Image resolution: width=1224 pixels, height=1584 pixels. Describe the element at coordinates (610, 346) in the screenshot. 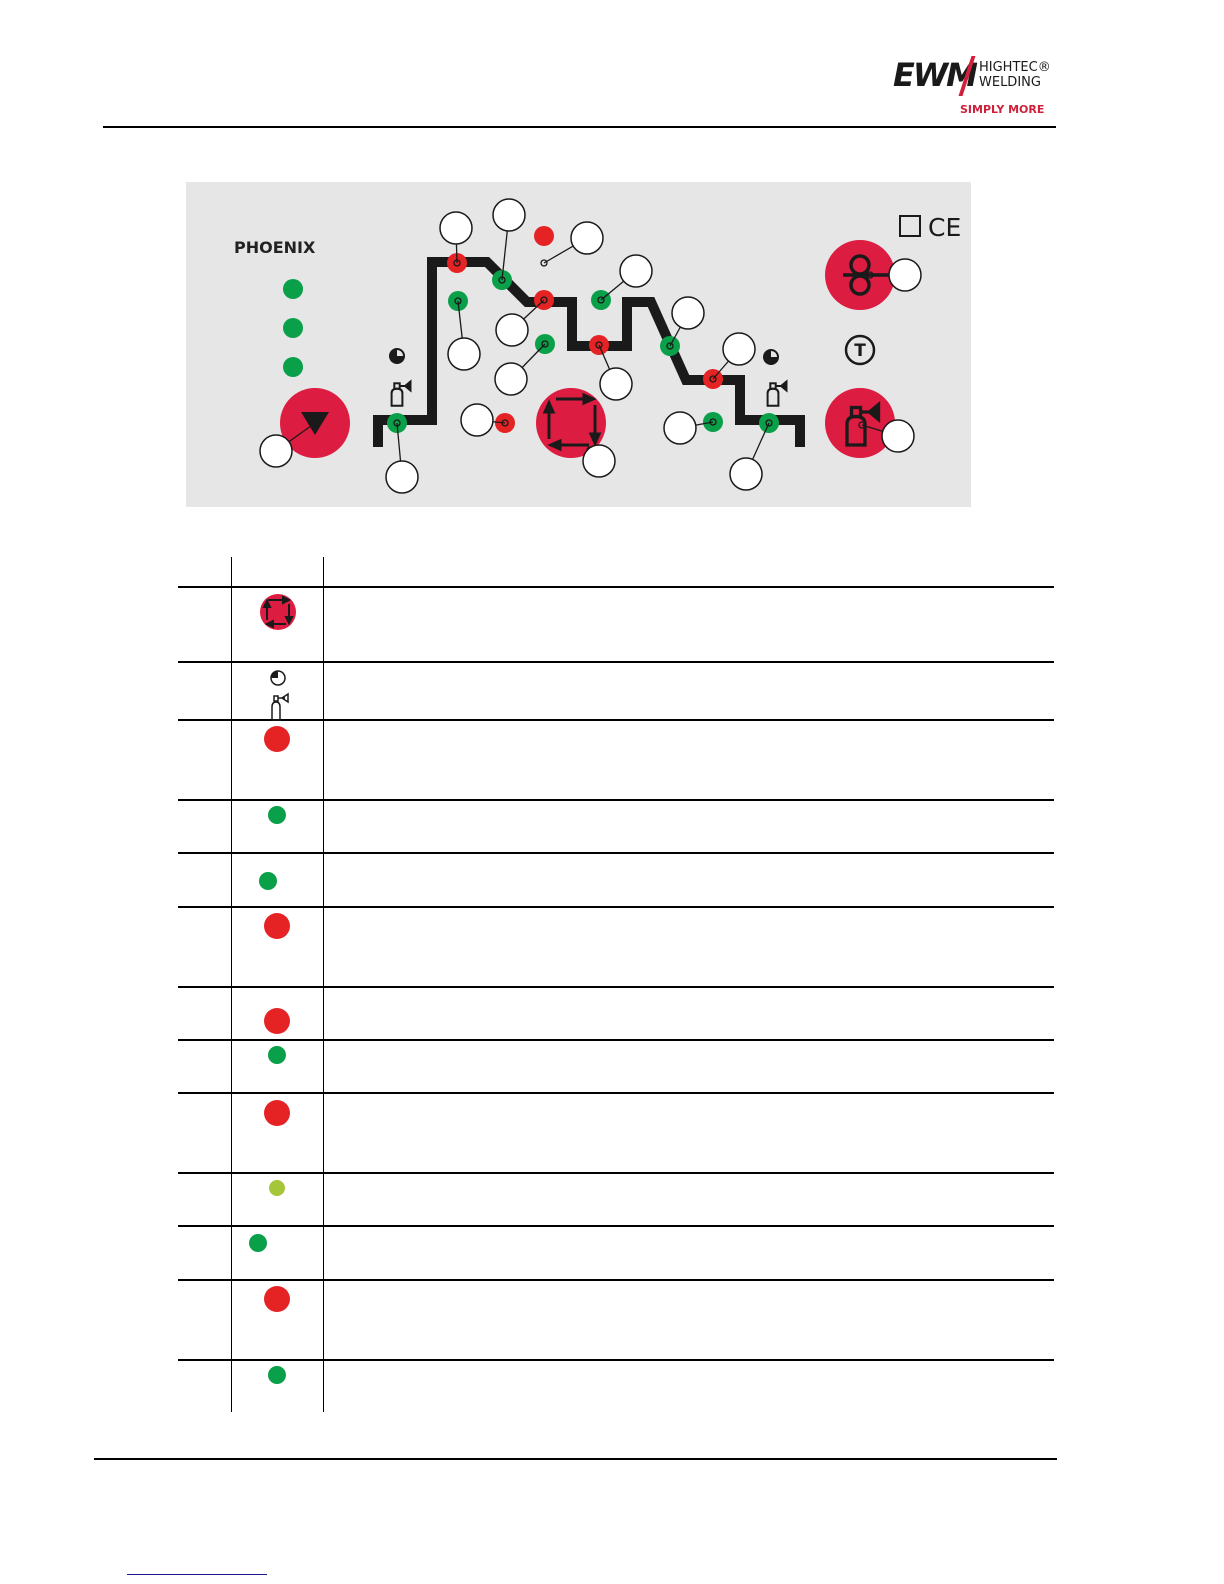

I see `panel-diagram: T CE` at that location.